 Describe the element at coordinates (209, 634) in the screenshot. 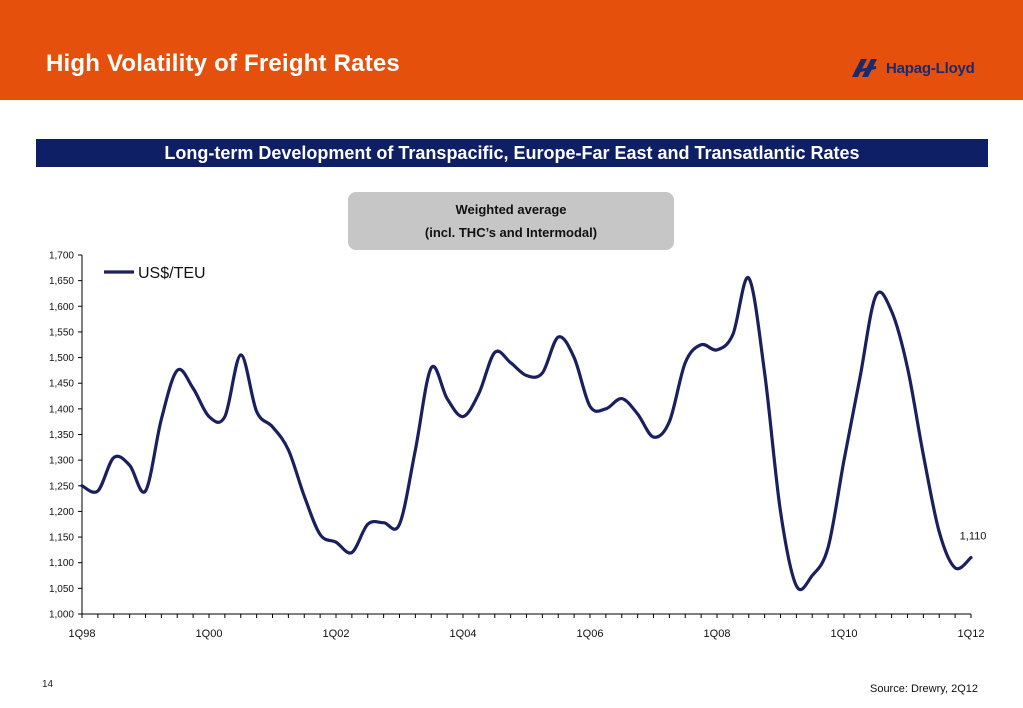

I see `x-tick-label: 1Q00` at that location.